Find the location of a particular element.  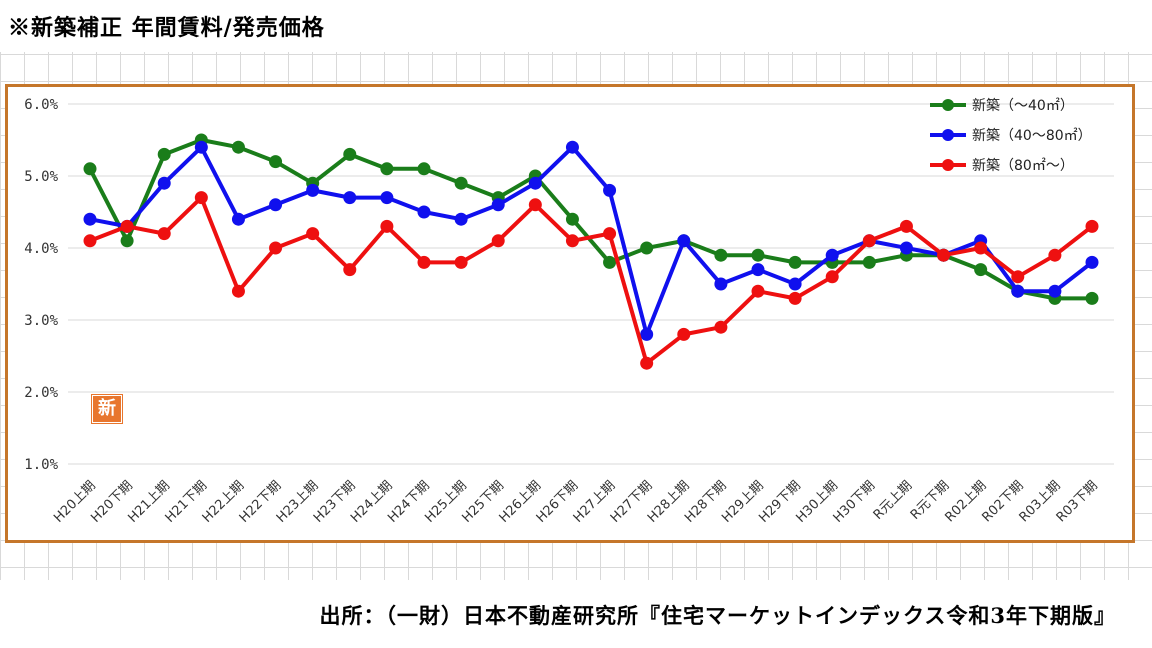

legend-label: 新築（80㎡～） is located at coordinates (1023, 166).